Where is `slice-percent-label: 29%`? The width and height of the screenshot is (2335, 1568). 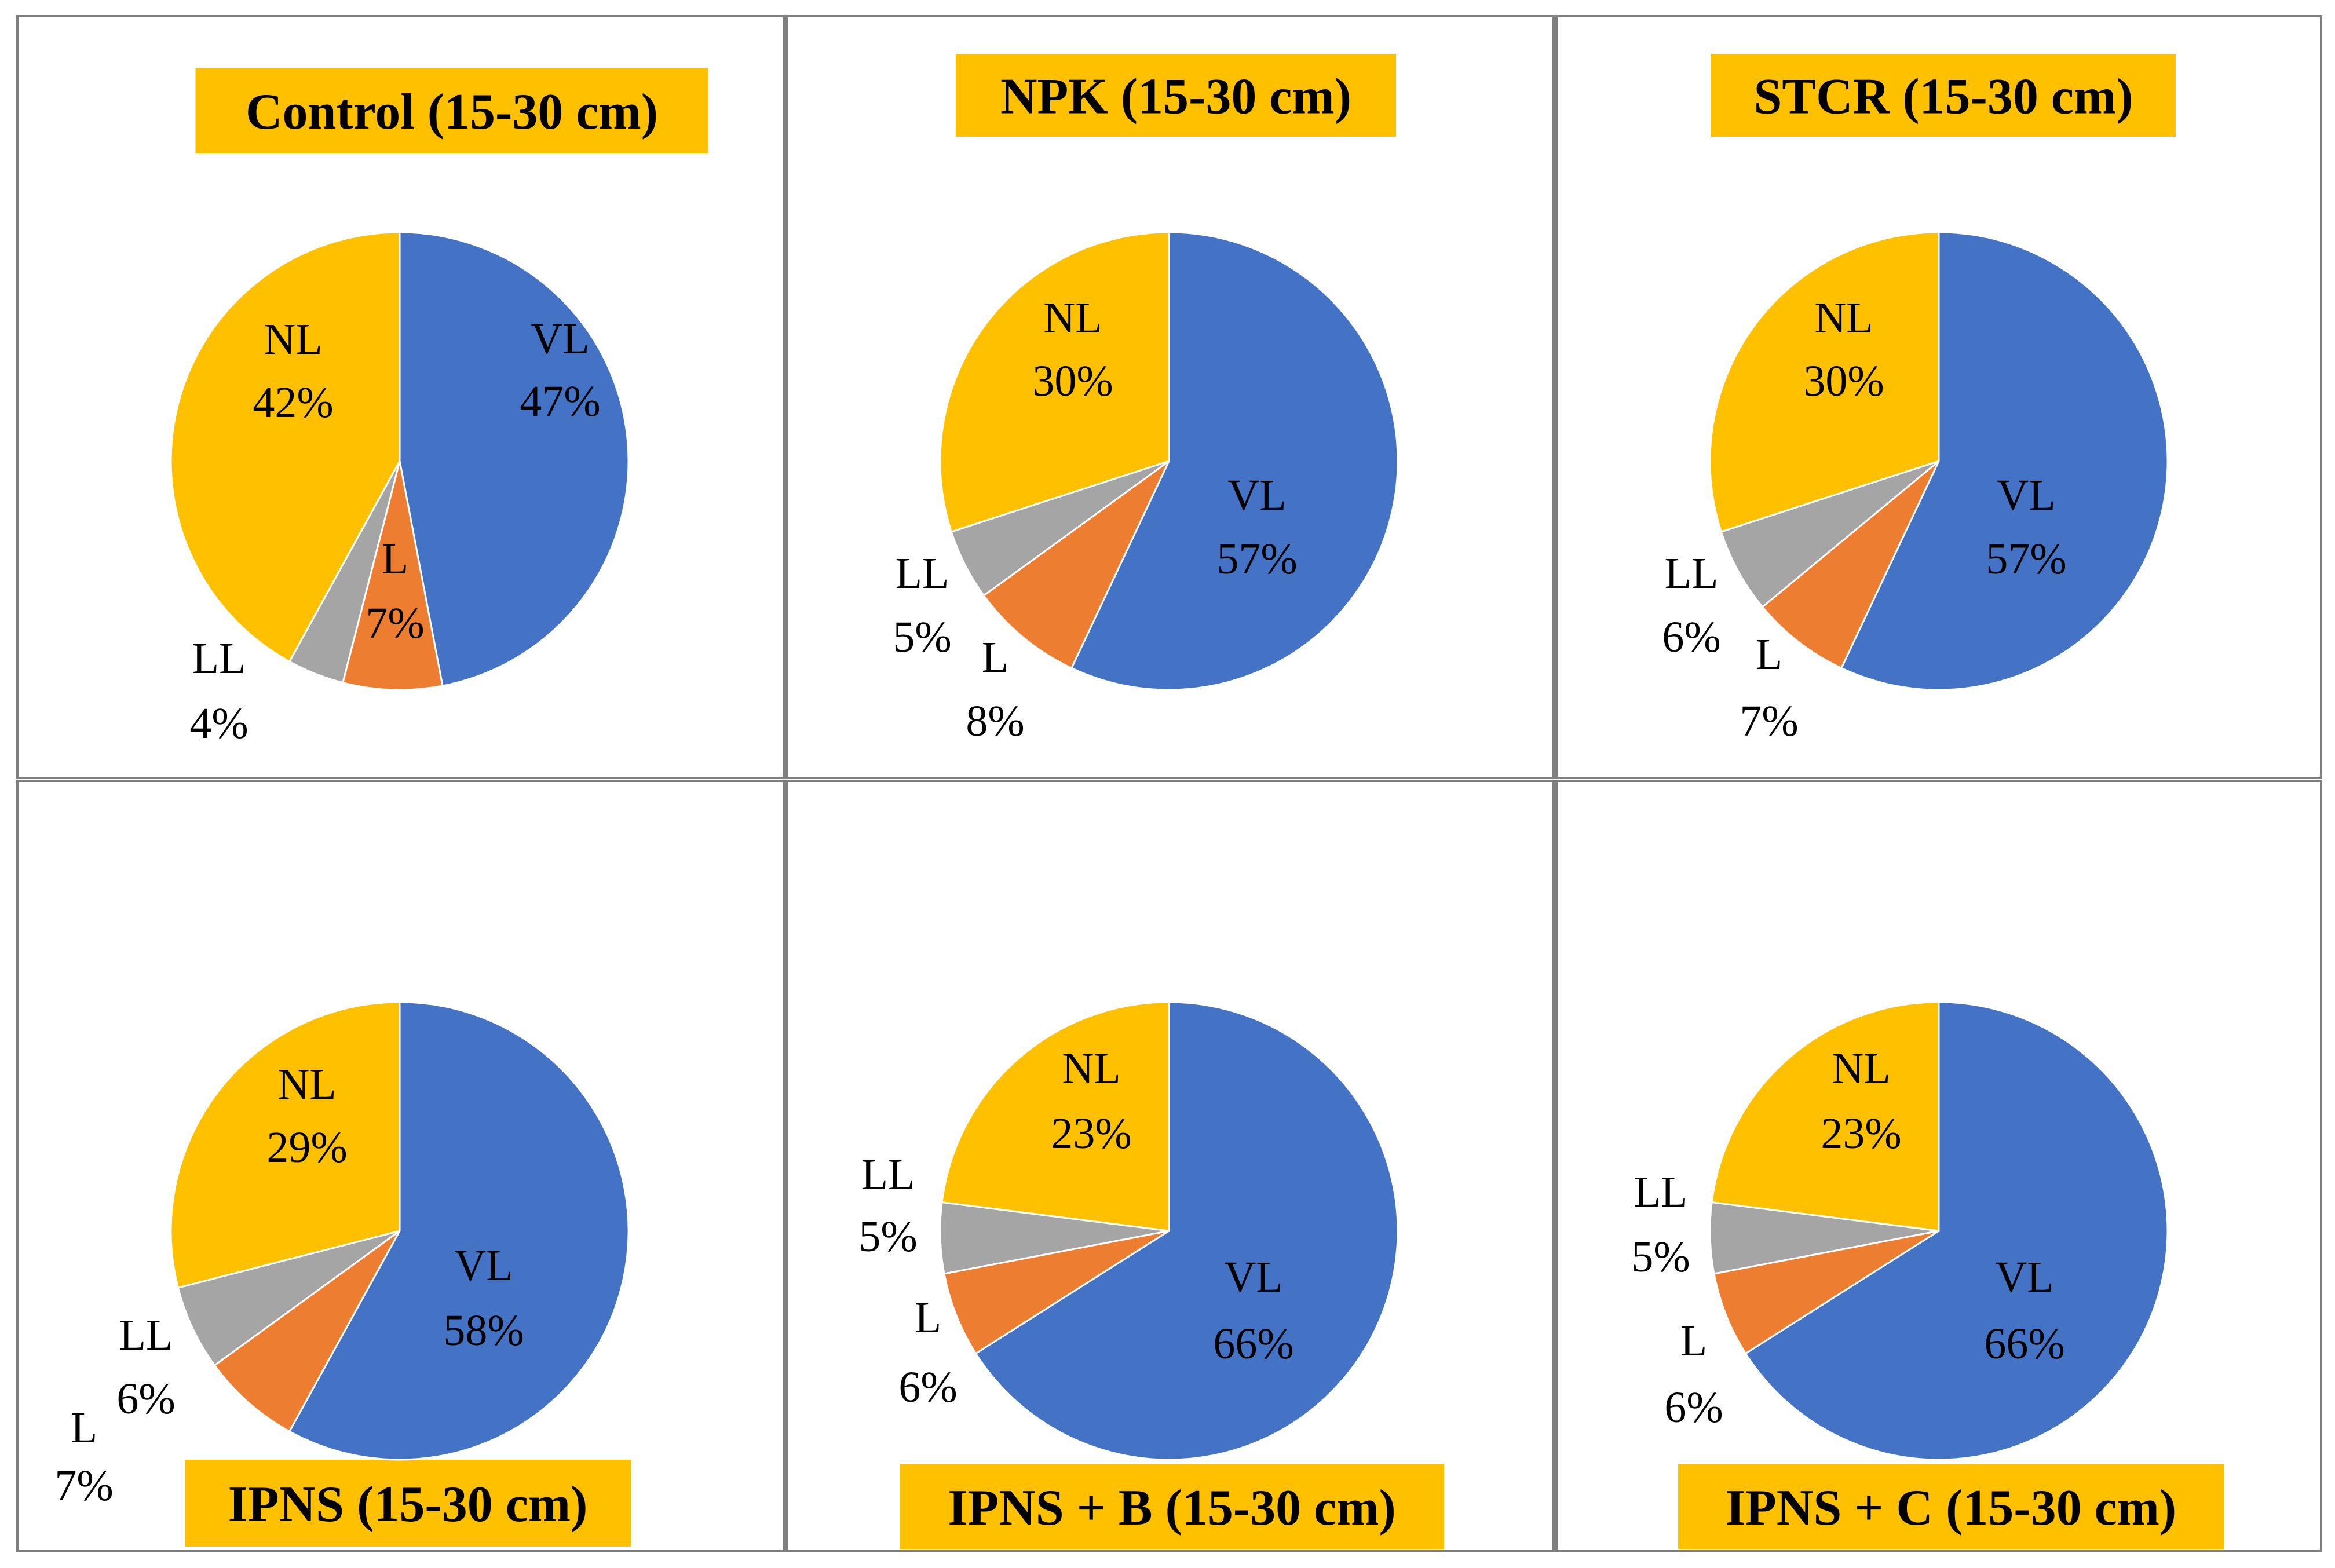 slice-percent-label: 29% is located at coordinates (306, 1147).